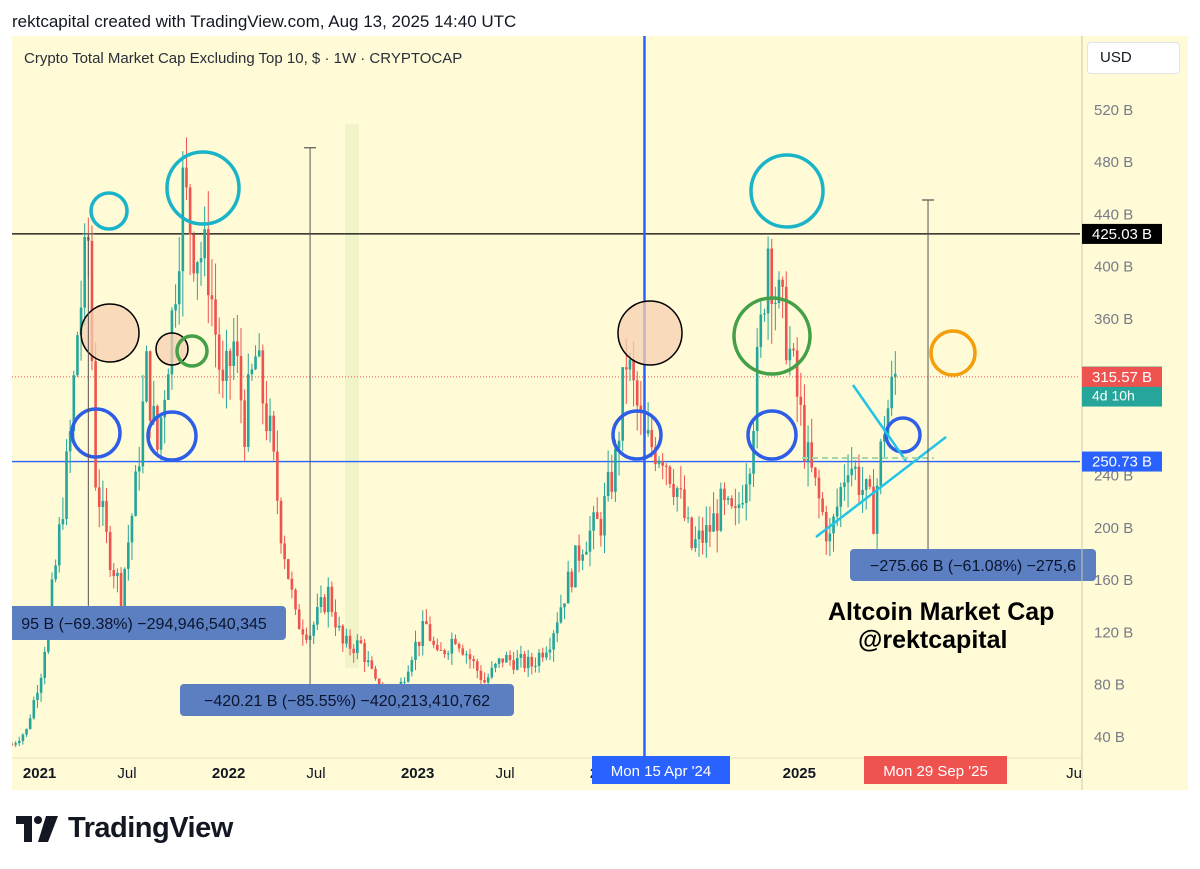 The width and height of the screenshot is (1200, 869). What do you see at coordinates (150, 828) in the screenshot?
I see `tradingview-wordmark: TradingView` at bounding box center [150, 828].